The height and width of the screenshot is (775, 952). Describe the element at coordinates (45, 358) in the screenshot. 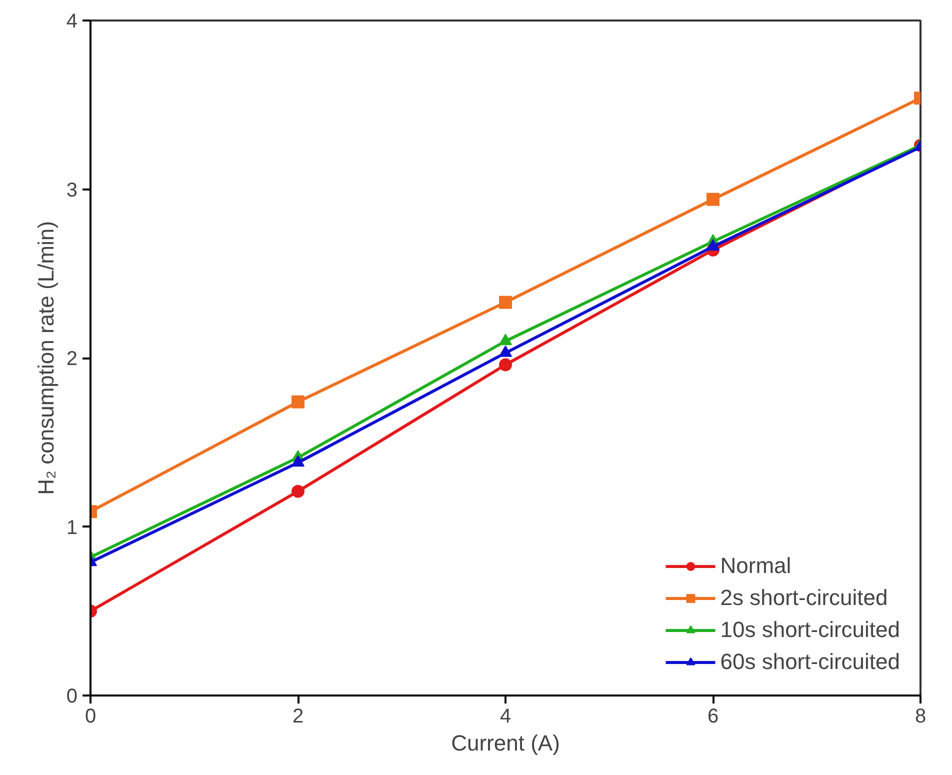

I see `y-axis-title: H₂ consumption rate (L/min)` at that location.